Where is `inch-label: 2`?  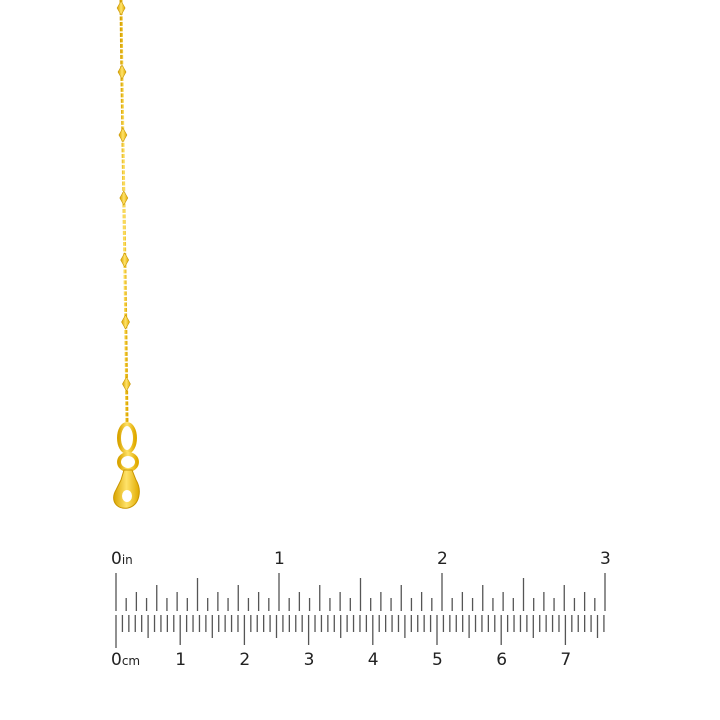 inch-label: 2 is located at coordinates (442, 559).